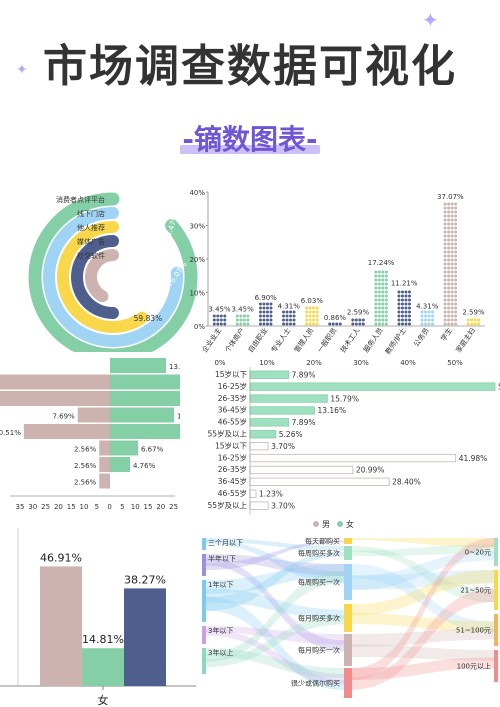 The height and width of the screenshot is (707, 500). I want to click on y-tick-label: 20%, so click(197, 260).